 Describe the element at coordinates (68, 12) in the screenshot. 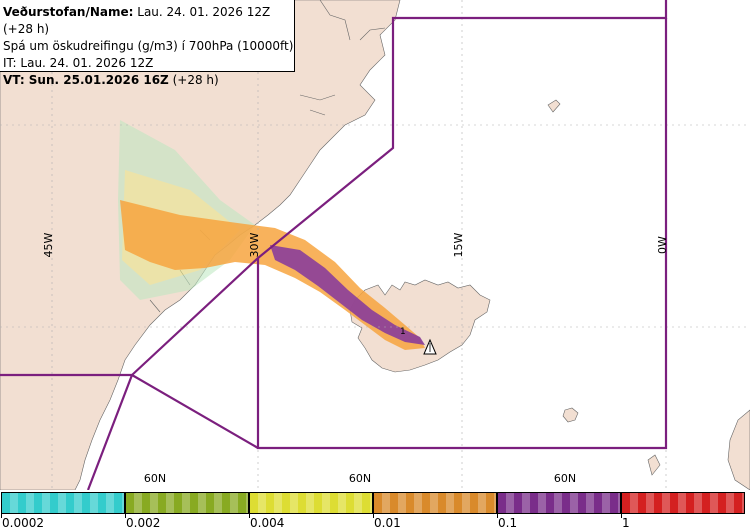

I see `issuer-label: Veðurstofan/Name:` at that location.